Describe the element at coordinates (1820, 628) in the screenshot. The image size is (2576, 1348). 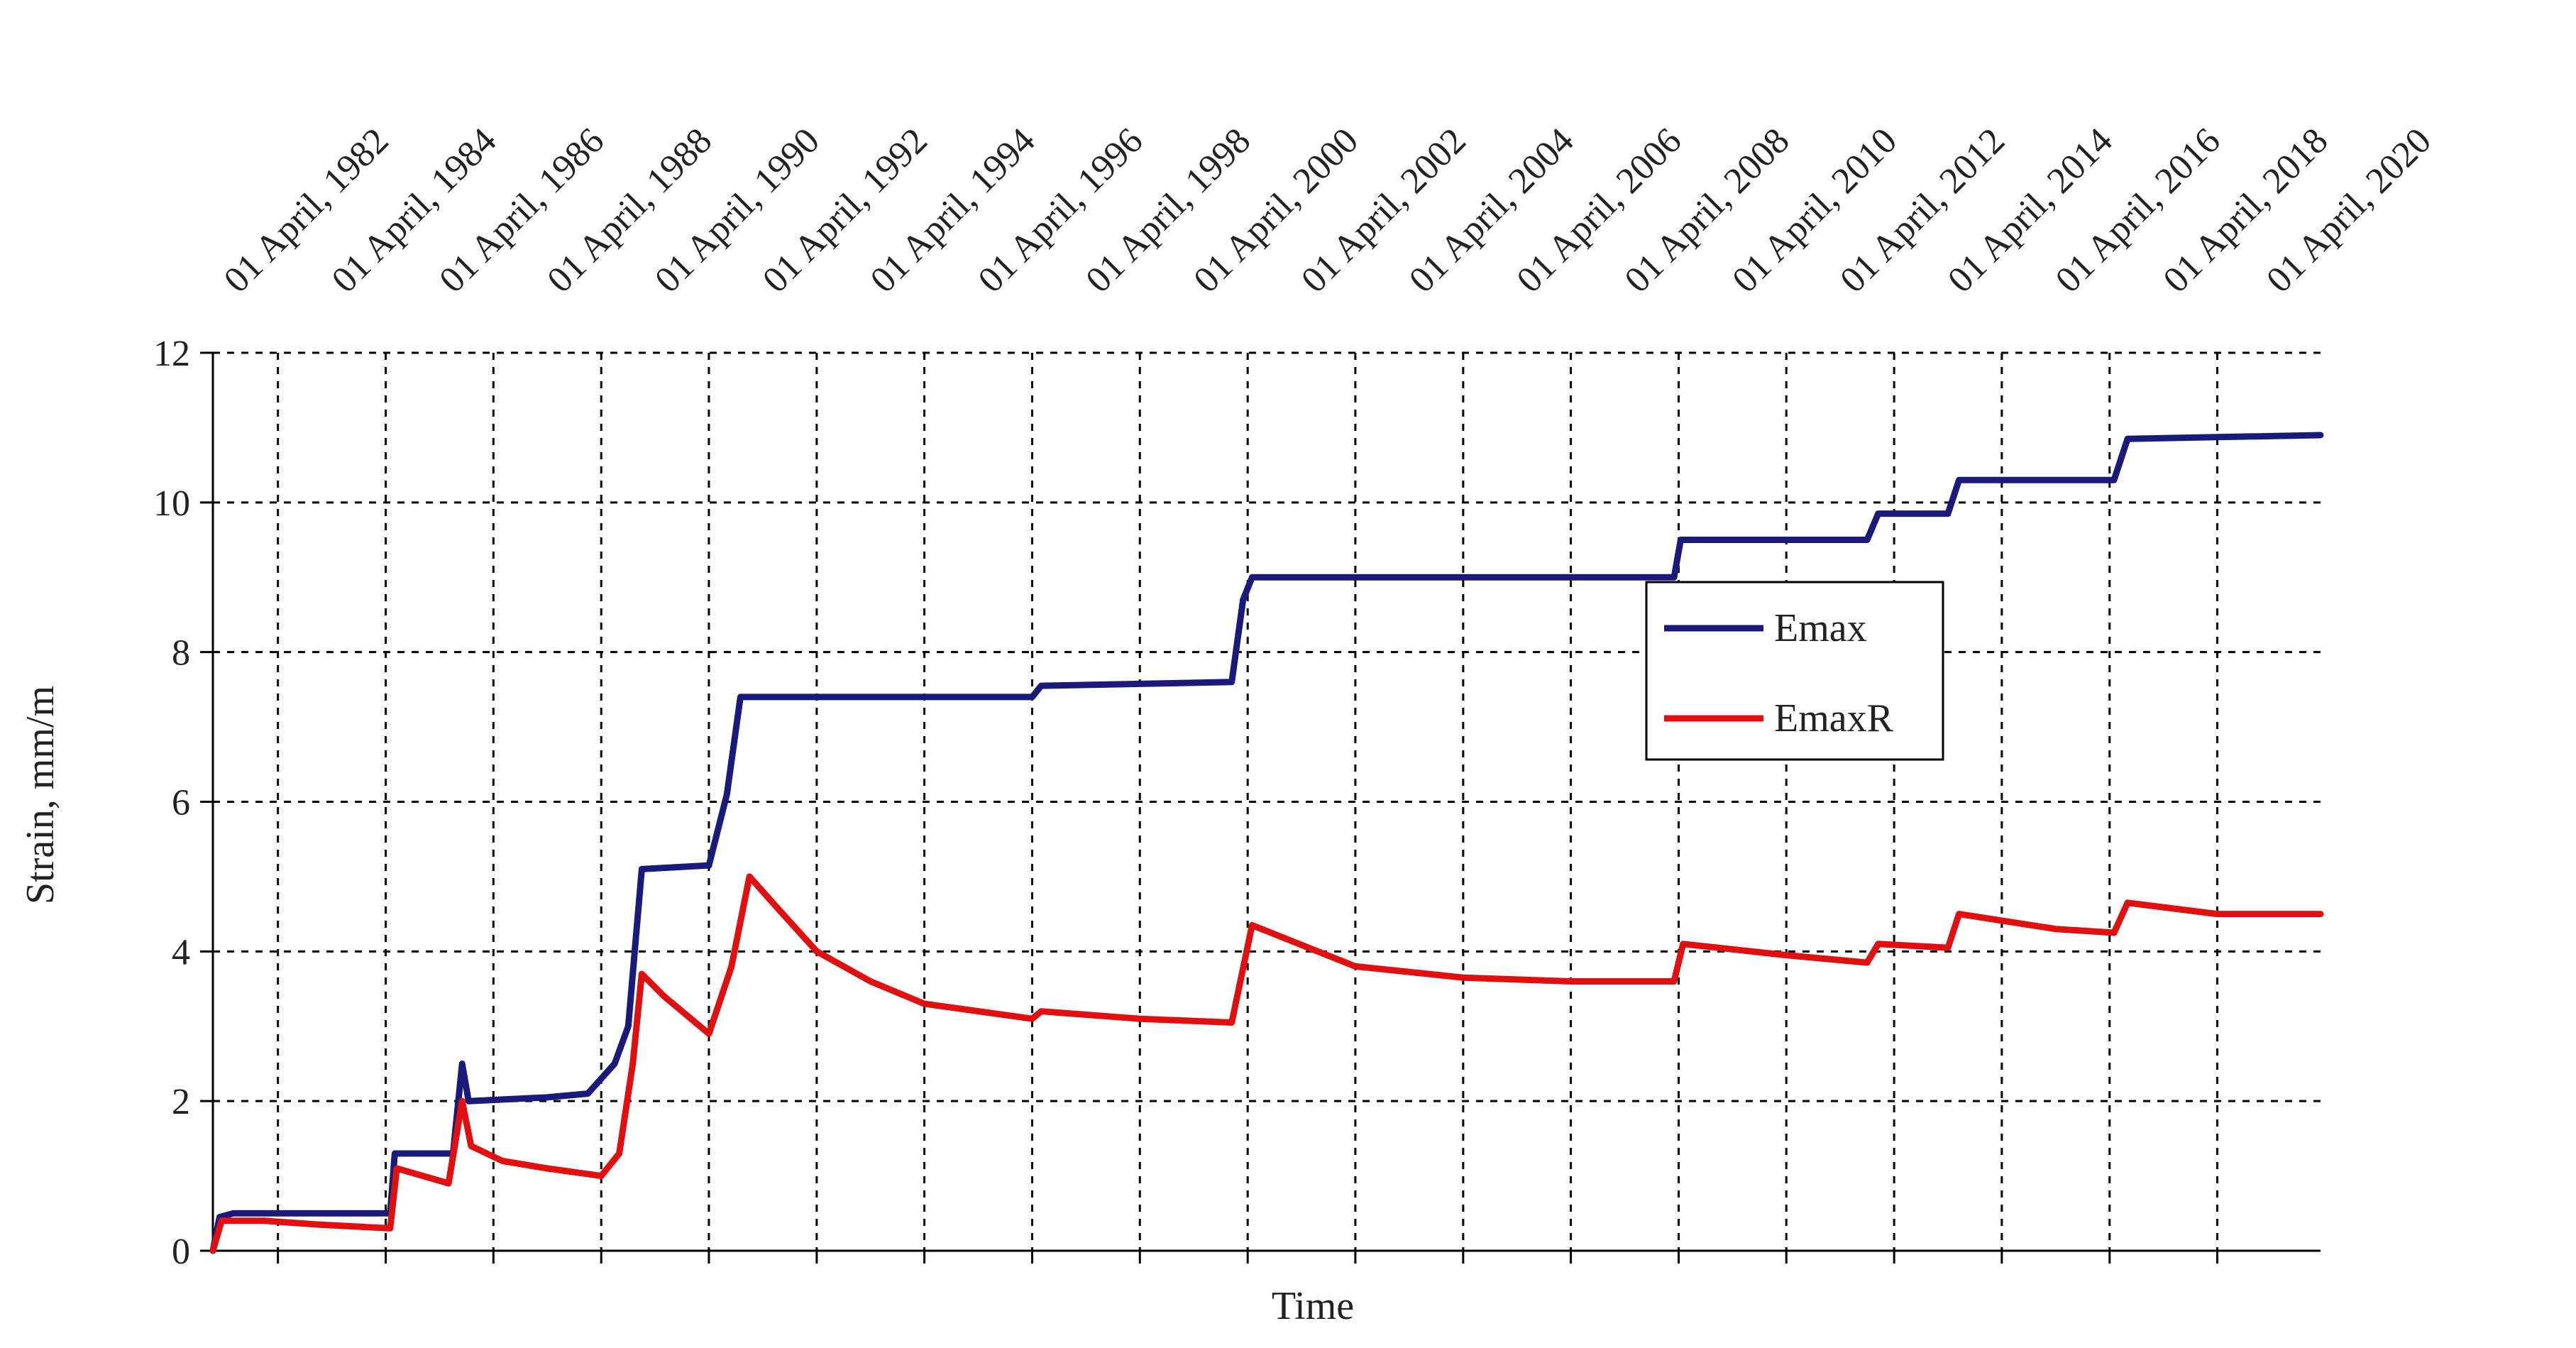
I see `legend-label-emax: Emax` at that location.